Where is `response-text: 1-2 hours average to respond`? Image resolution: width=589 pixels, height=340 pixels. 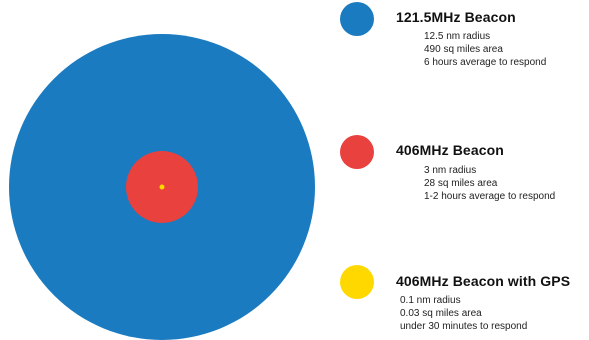 response-text: 1-2 hours average to respond is located at coordinates (490, 196).